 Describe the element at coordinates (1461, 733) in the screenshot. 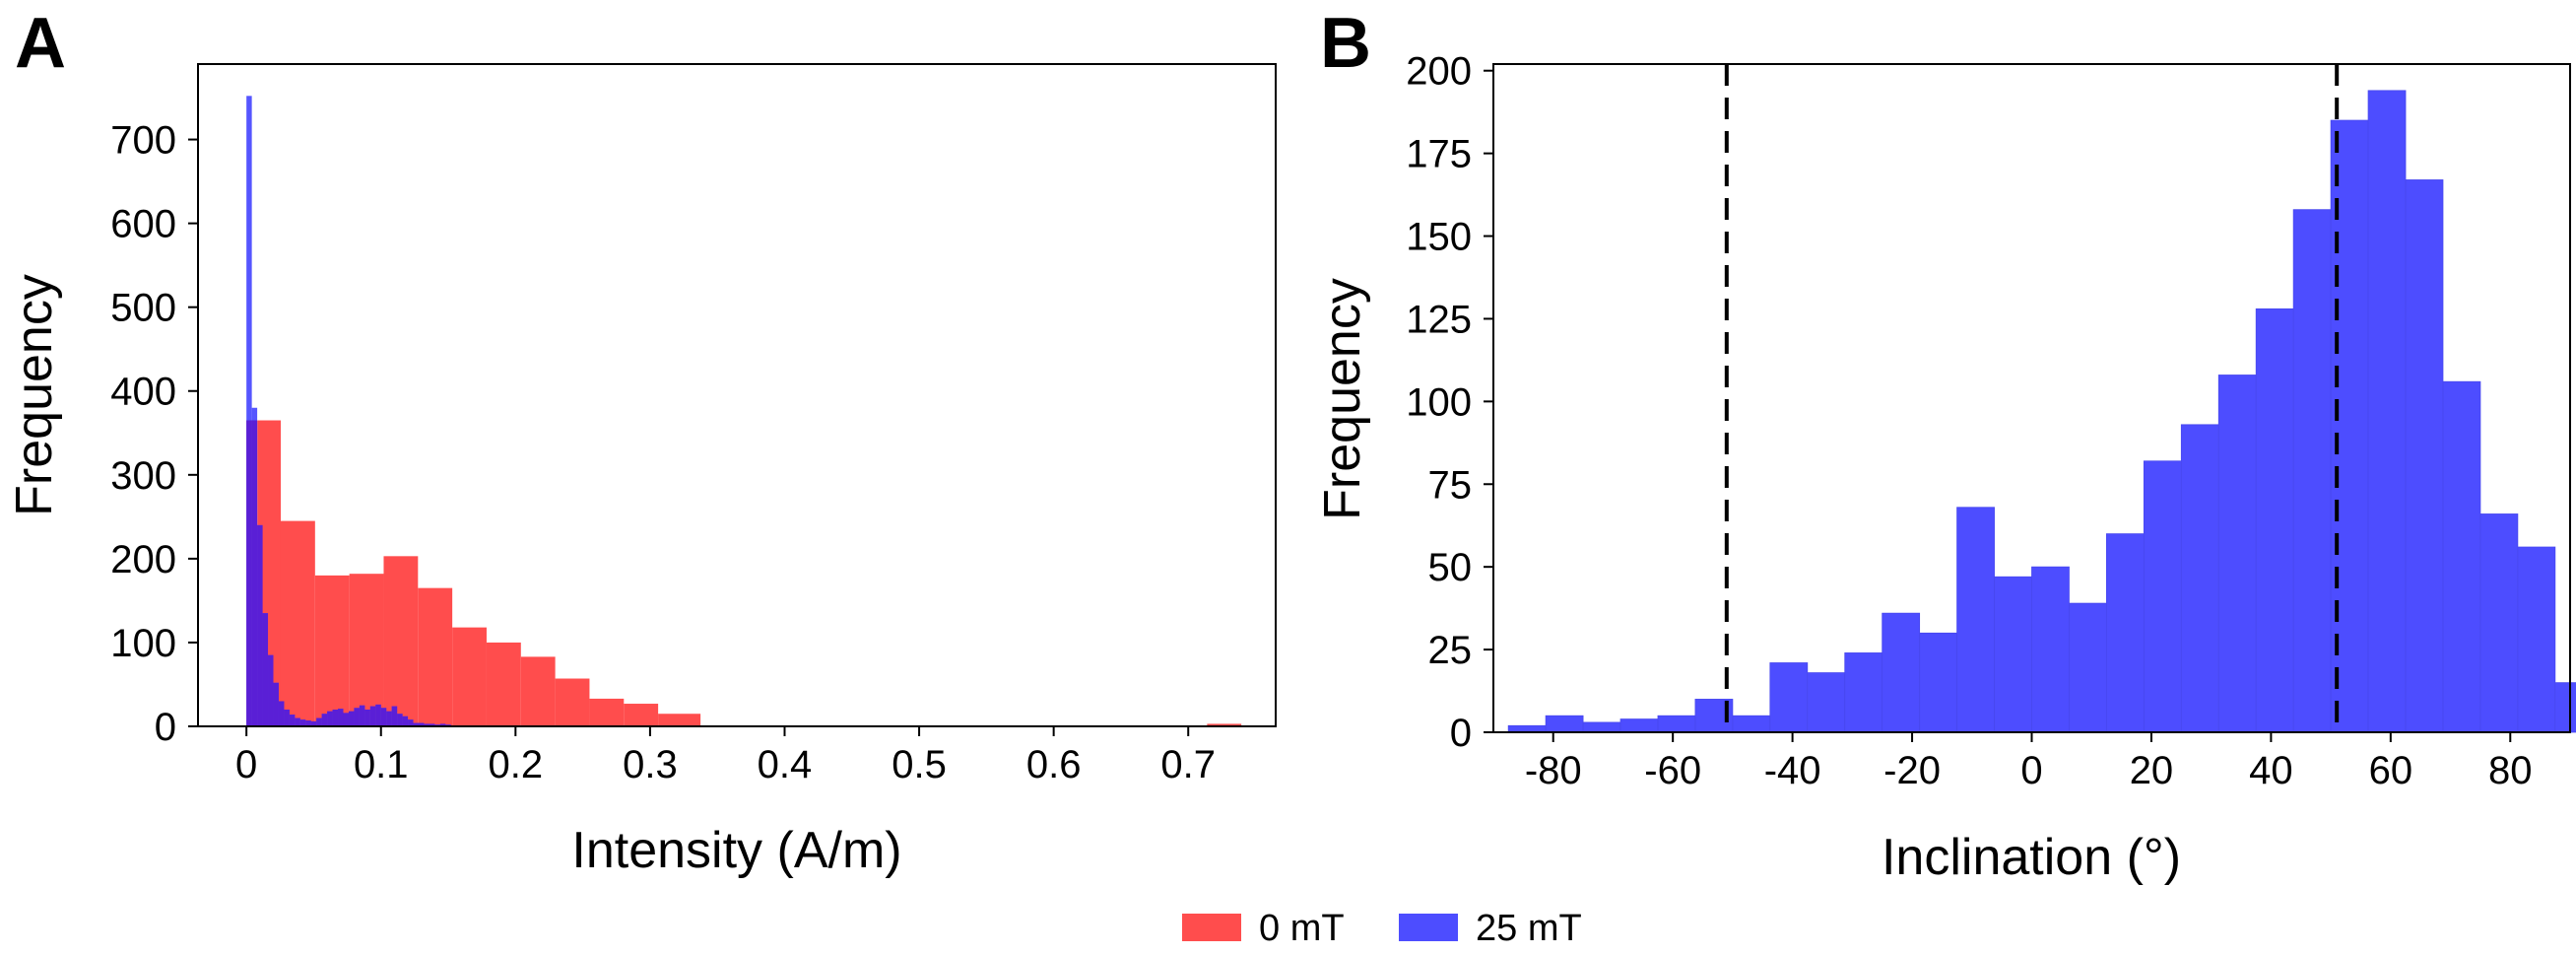

I see `y-tick-label-b: 0` at that location.